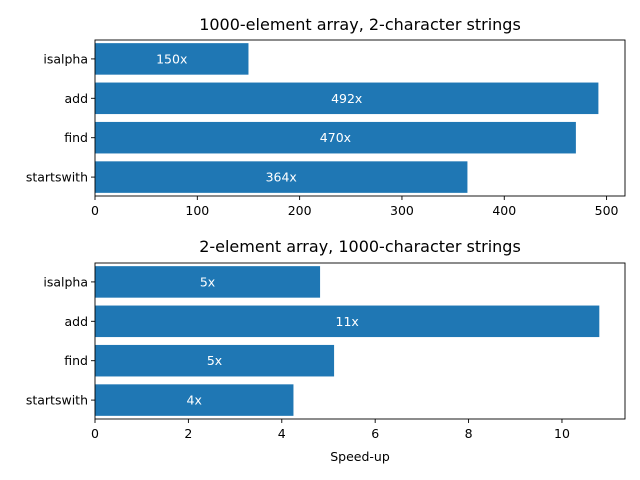  I want to click on chart-title: 2-element array, 1000-character strings, so click(360, 246).